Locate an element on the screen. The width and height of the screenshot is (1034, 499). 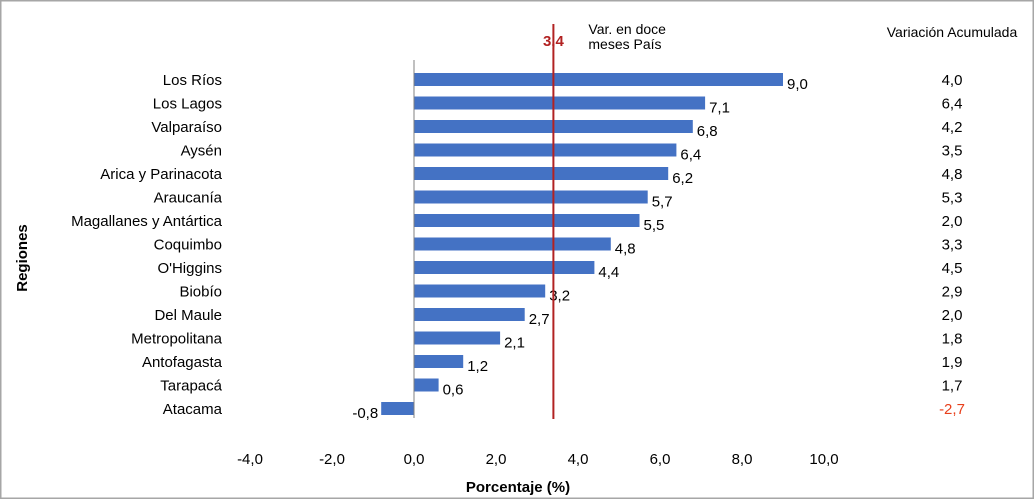
region-label-2: Valparaíso is located at coordinates (186, 127).